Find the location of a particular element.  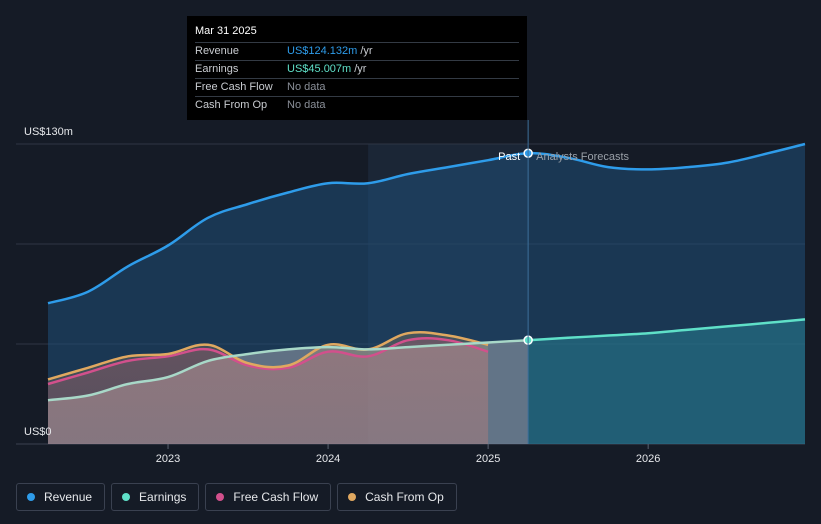

tooltip-row-free-cash-flow: Free Cash Flow No data is located at coordinates (357, 87).